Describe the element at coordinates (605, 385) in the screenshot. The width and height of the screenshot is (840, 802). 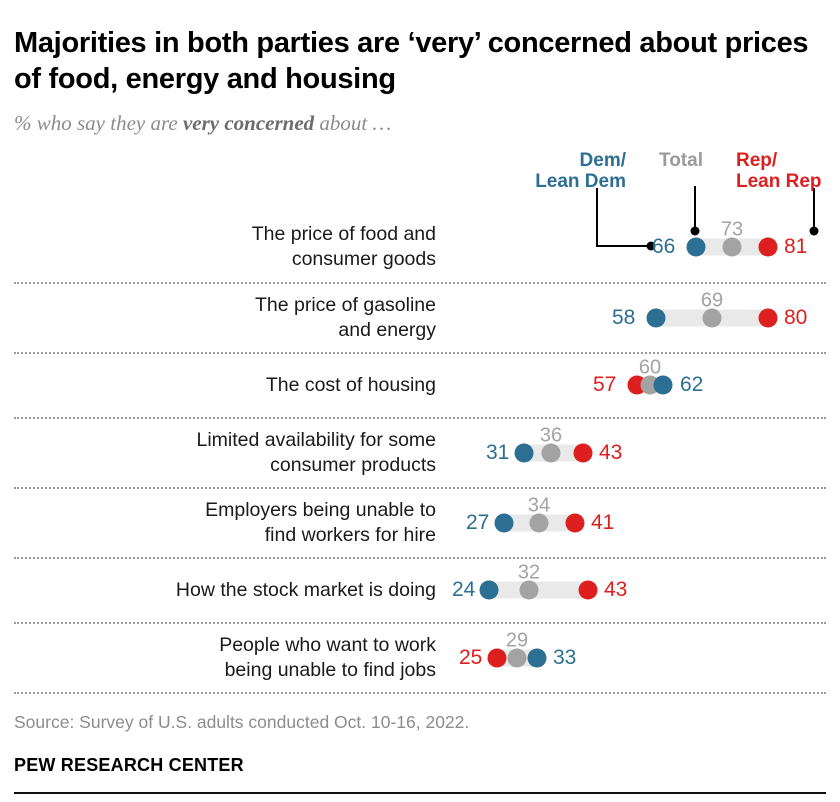
I see `value-left: 57` at that location.